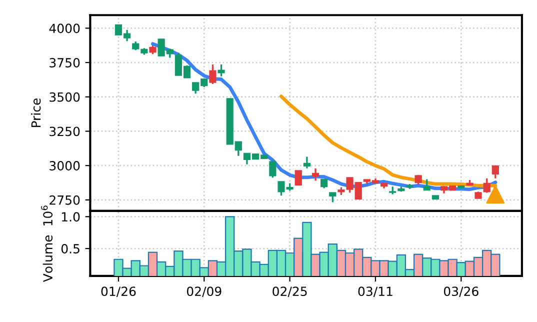 The height and width of the screenshot is (322, 537). Describe the element at coordinates (375, 292) in the screenshot. I see `x-tick-label: 03/11` at that location.